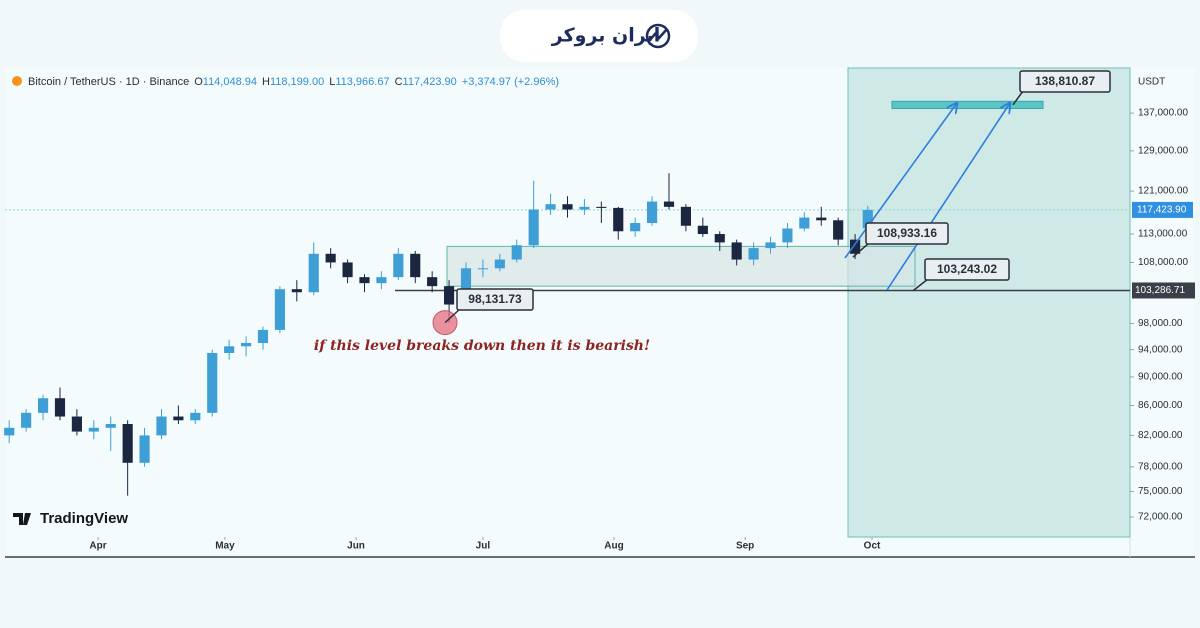 The image size is (1200, 628). I want to click on support-badge, so click(1163, 290).